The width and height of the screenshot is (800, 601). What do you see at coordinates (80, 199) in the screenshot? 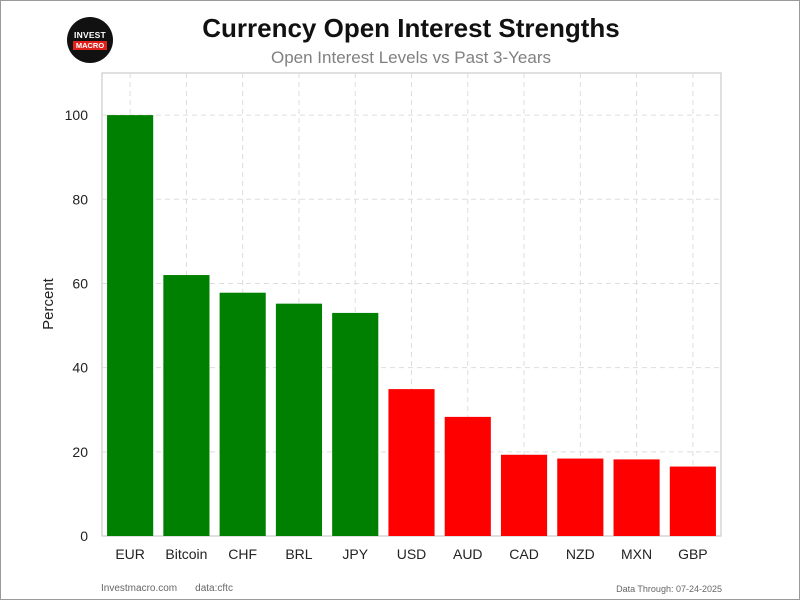
I see `y-tick-label: 80` at bounding box center [80, 199].